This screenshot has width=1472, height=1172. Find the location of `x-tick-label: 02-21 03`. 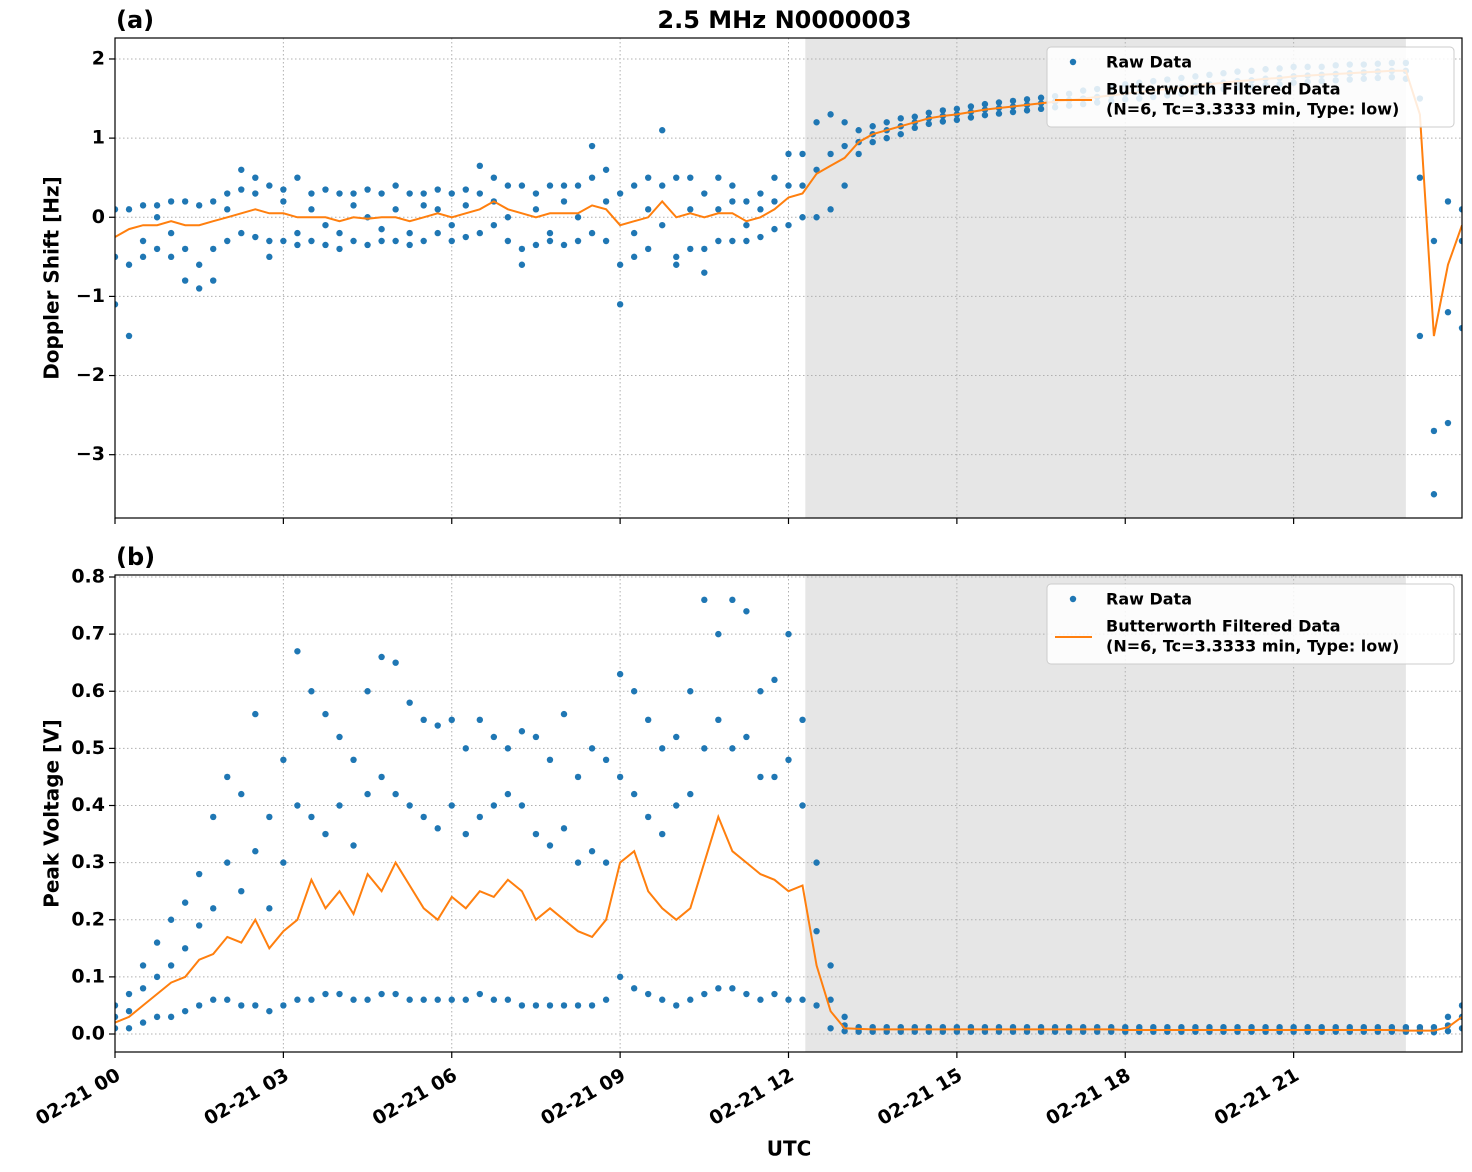

x-tick-label: 02-21 03 is located at coordinates (246, 1097).